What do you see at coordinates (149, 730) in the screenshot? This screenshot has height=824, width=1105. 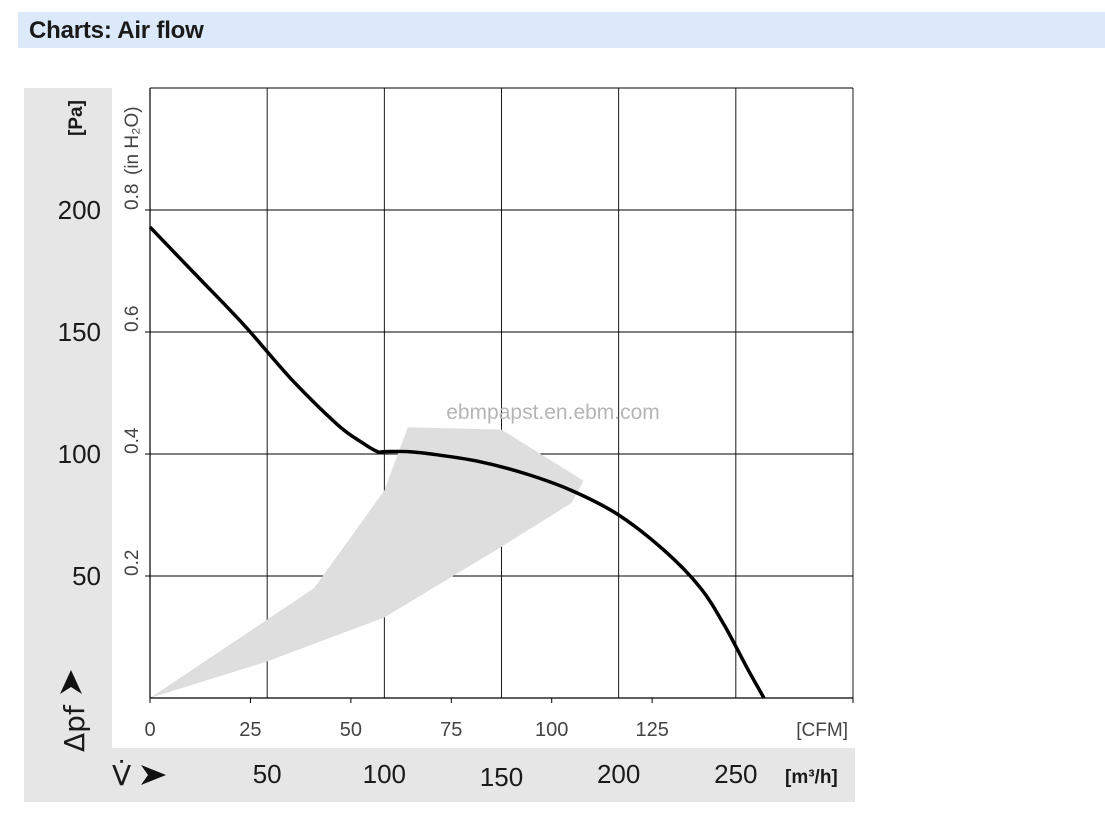 I see `cfm-tick-label: 0` at bounding box center [149, 730].